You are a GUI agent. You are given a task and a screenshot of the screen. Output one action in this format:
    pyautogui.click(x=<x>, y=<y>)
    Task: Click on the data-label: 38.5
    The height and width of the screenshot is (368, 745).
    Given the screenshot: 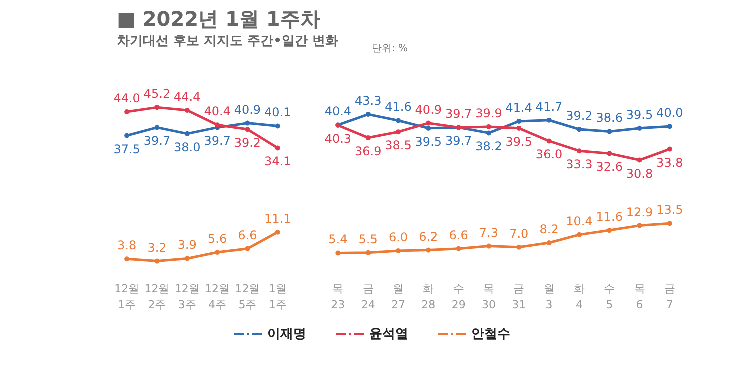 What is the action you would take?
    pyautogui.click(x=398, y=145)
    